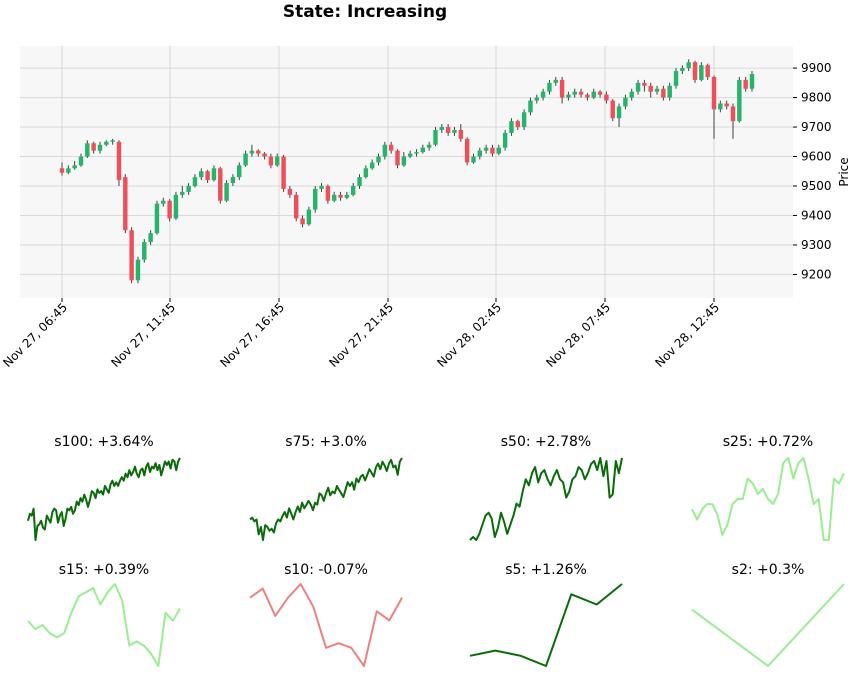 Image resolution: width=855 pixels, height=682 pixels. I want to click on y-tick-label: 9200, so click(816, 274).